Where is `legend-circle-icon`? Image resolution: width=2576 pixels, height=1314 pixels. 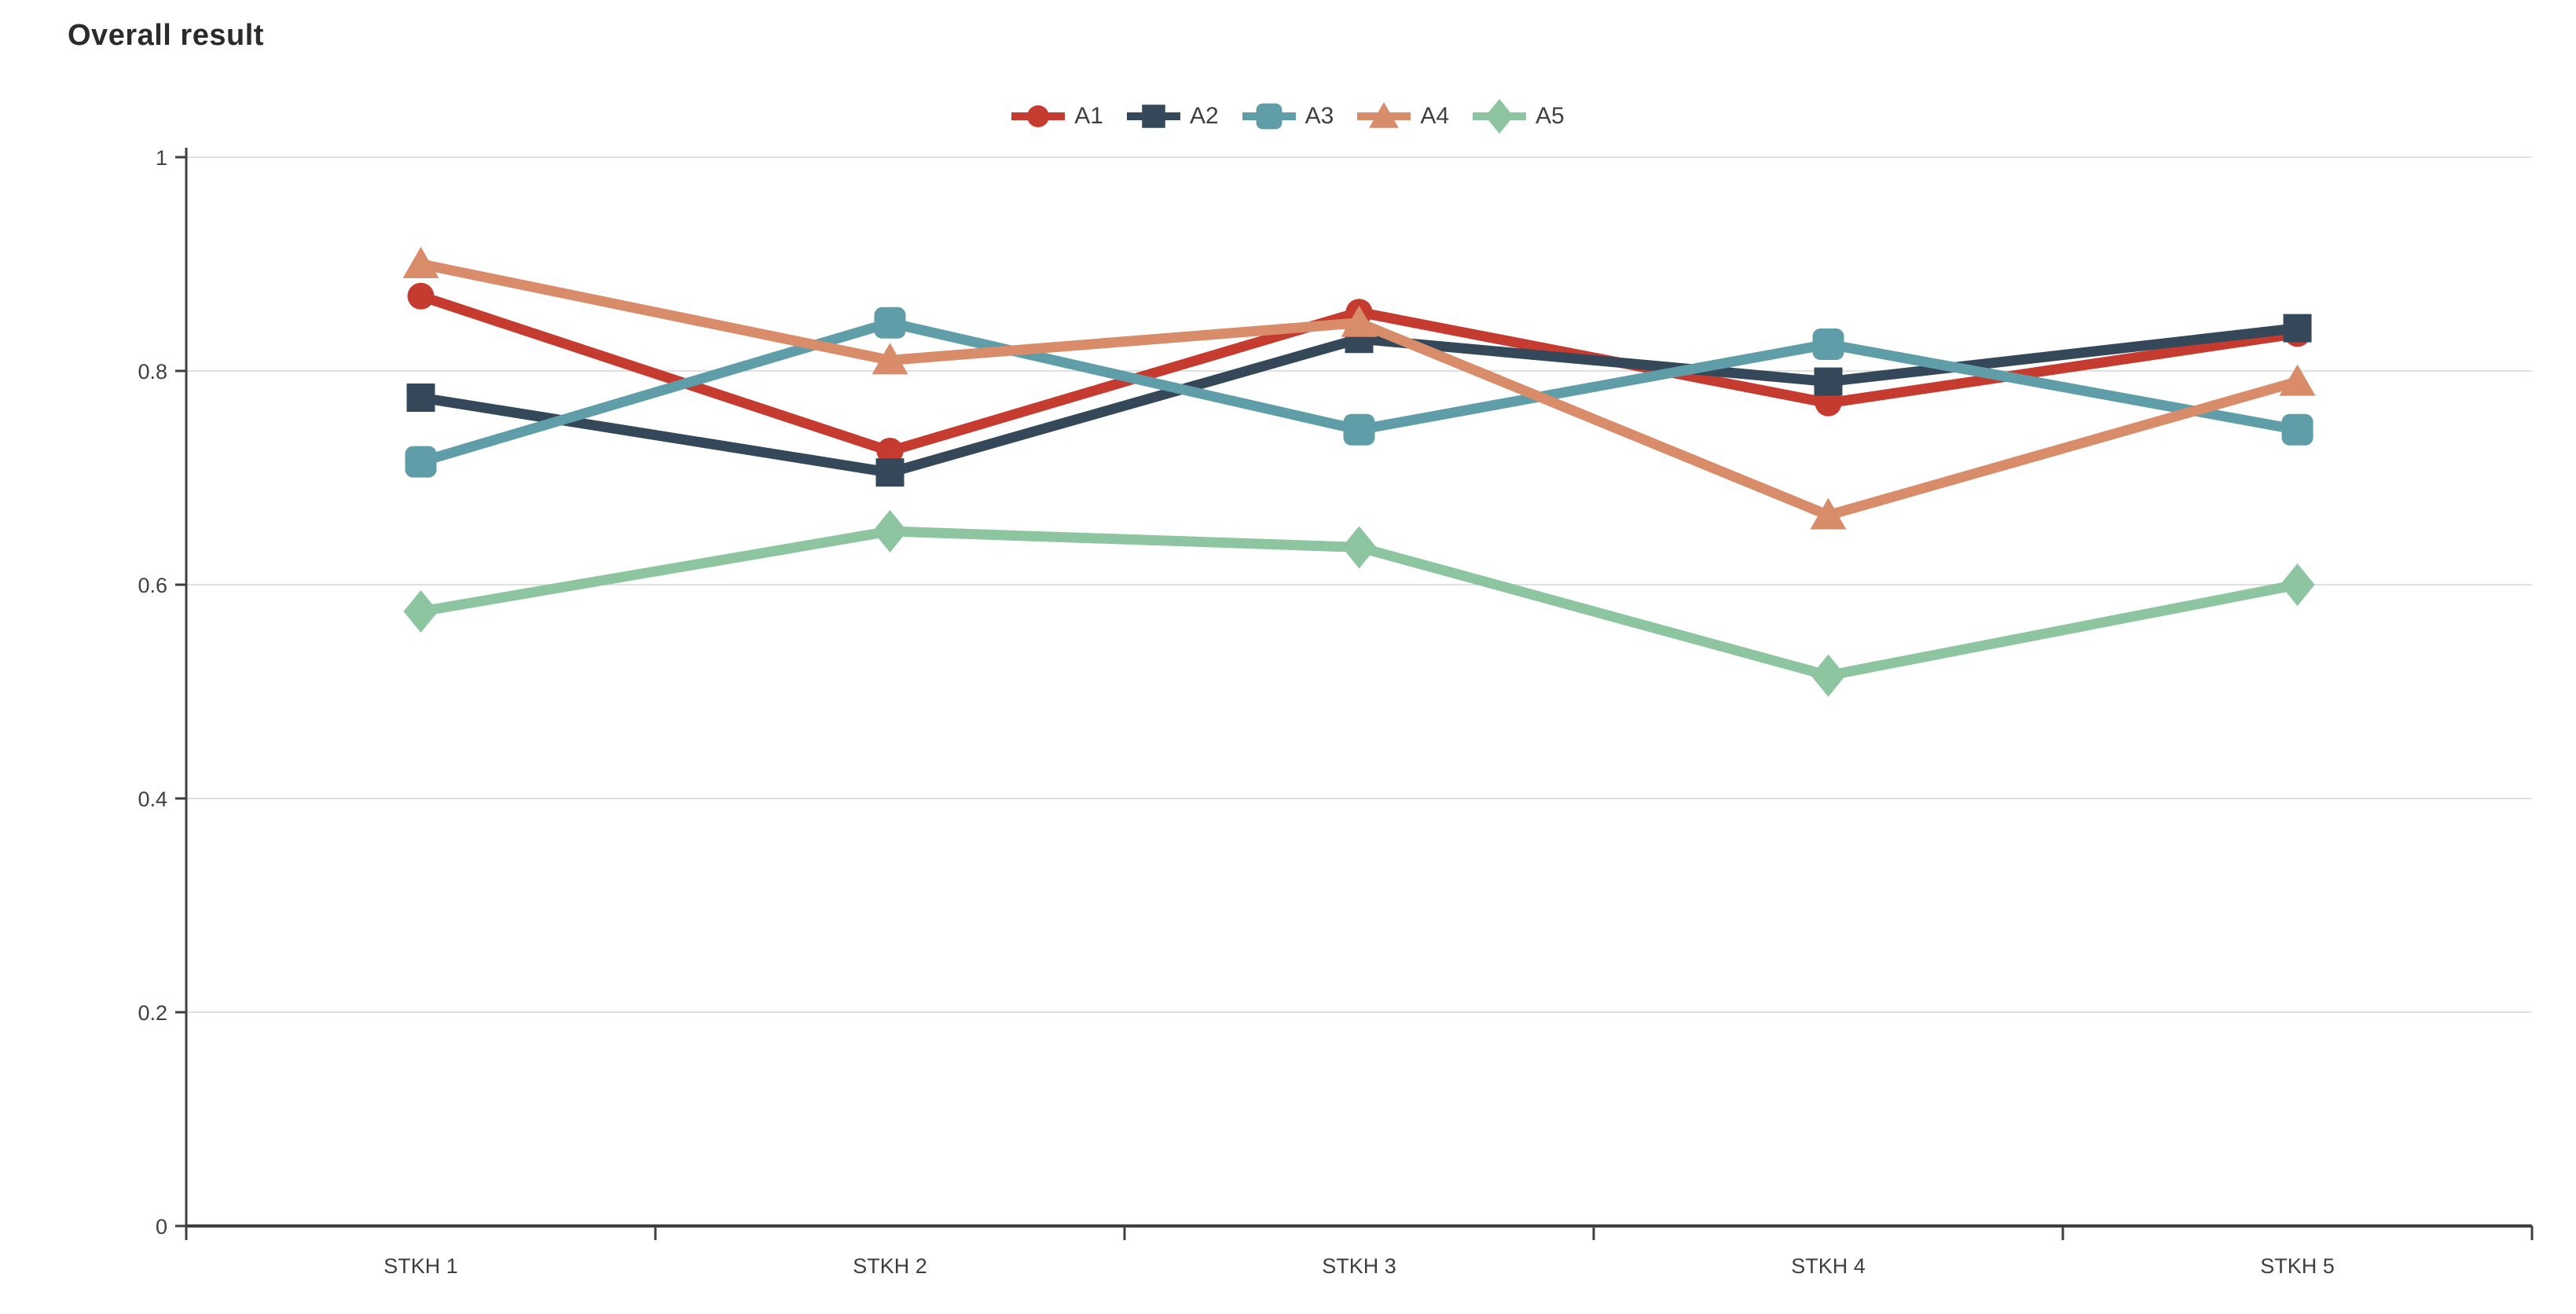 legend-circle-icon is located at coordinates (1038, 116).